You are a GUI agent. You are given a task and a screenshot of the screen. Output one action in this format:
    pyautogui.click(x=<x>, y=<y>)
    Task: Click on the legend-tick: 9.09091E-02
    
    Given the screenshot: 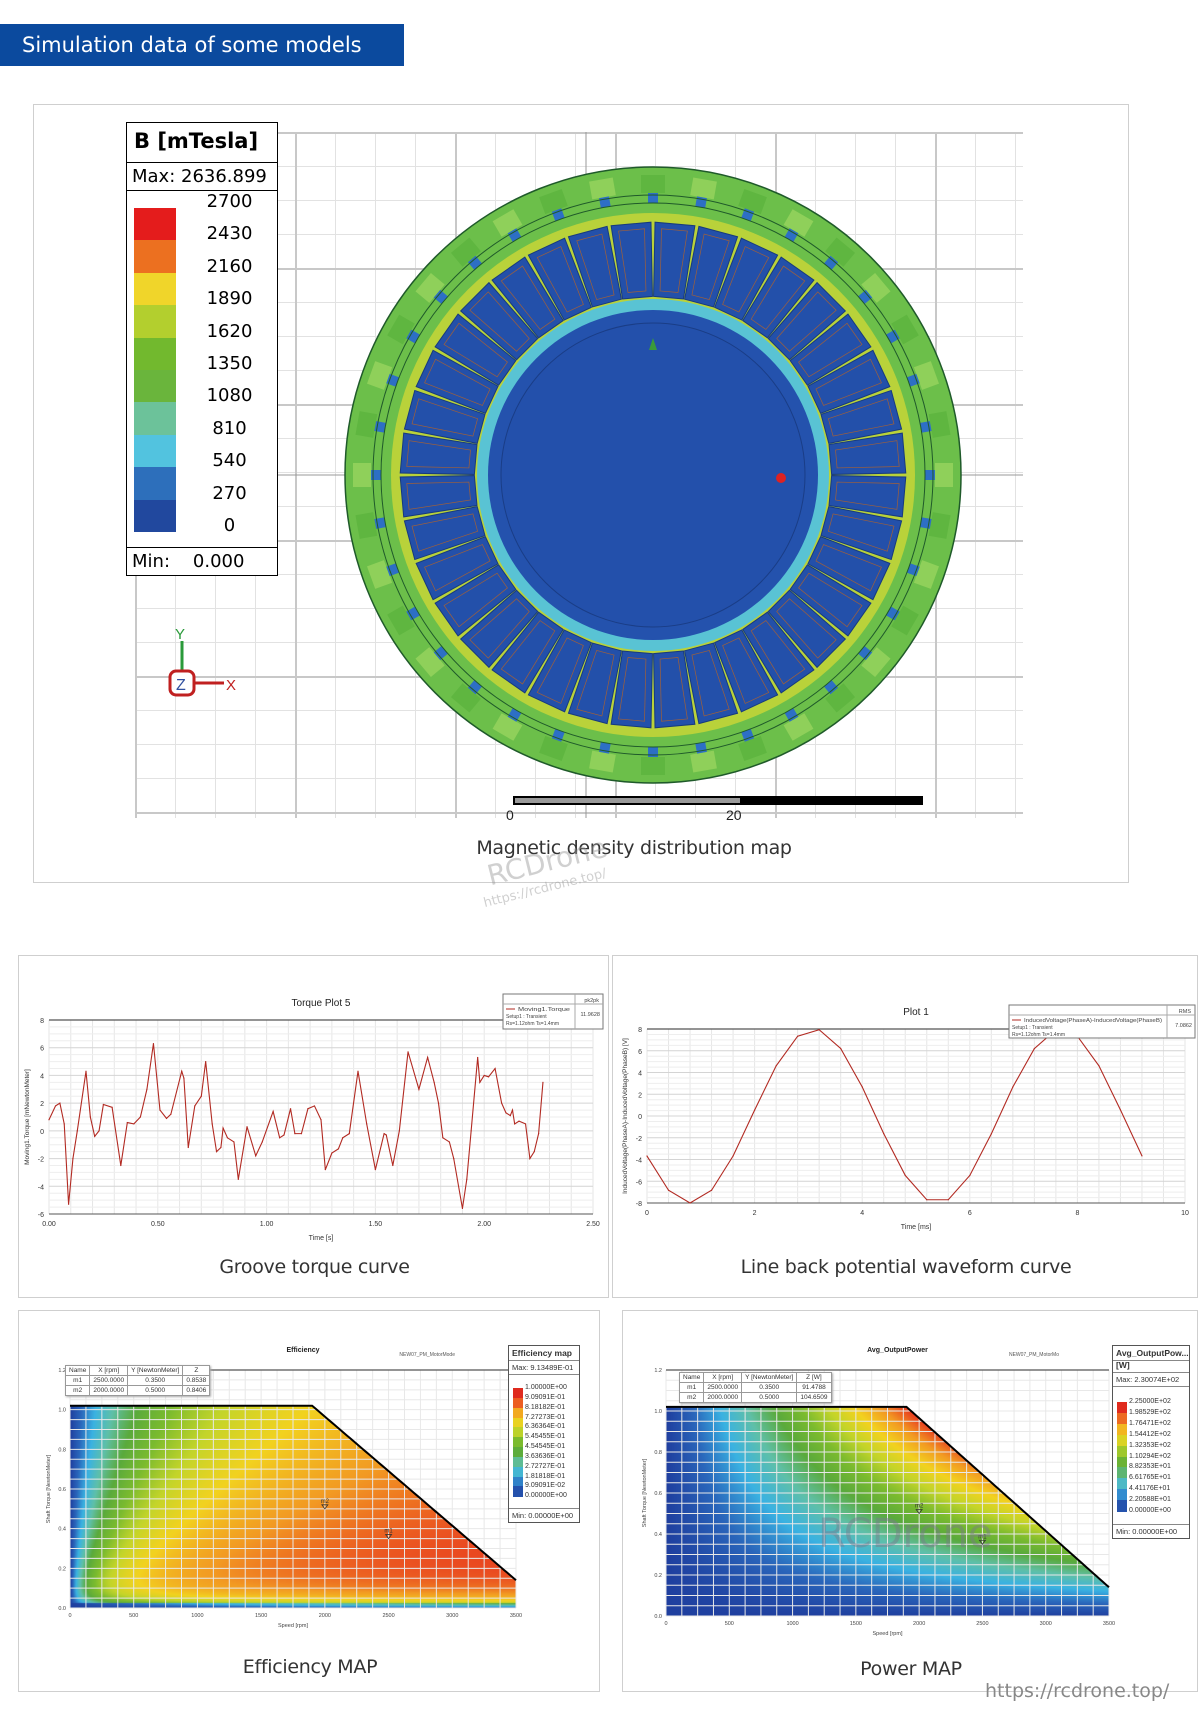 What is the action you would take?
    pyautogui.click(x=545, y=1486)
    